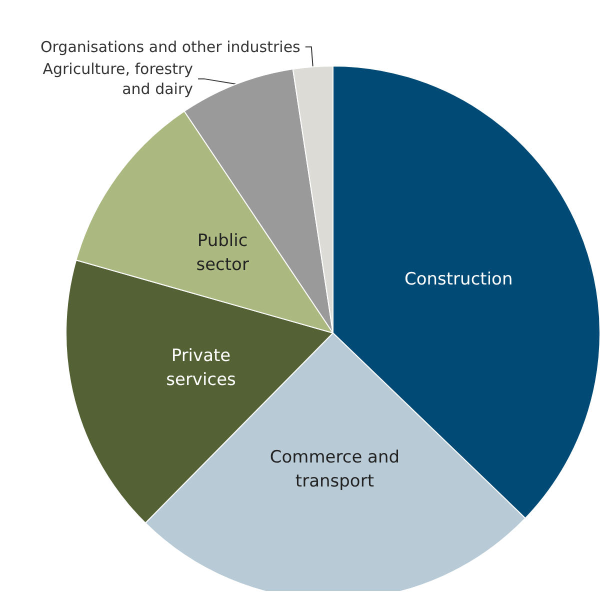 This screenshot has height=599, width=614. I want to click on slice-label: Organisations and other industries, so click(170, 47).